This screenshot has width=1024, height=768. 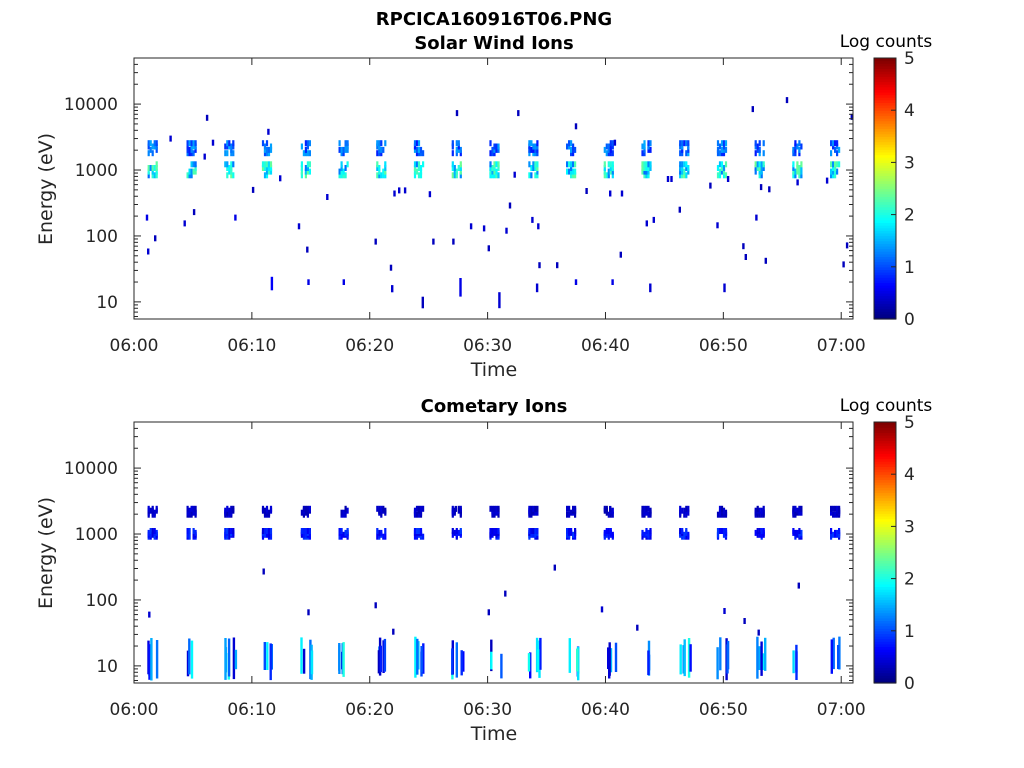 What do you see at coordinates (308, 282) in the screenshot?
I see `streak-mark` at bounding box center [308, 282].